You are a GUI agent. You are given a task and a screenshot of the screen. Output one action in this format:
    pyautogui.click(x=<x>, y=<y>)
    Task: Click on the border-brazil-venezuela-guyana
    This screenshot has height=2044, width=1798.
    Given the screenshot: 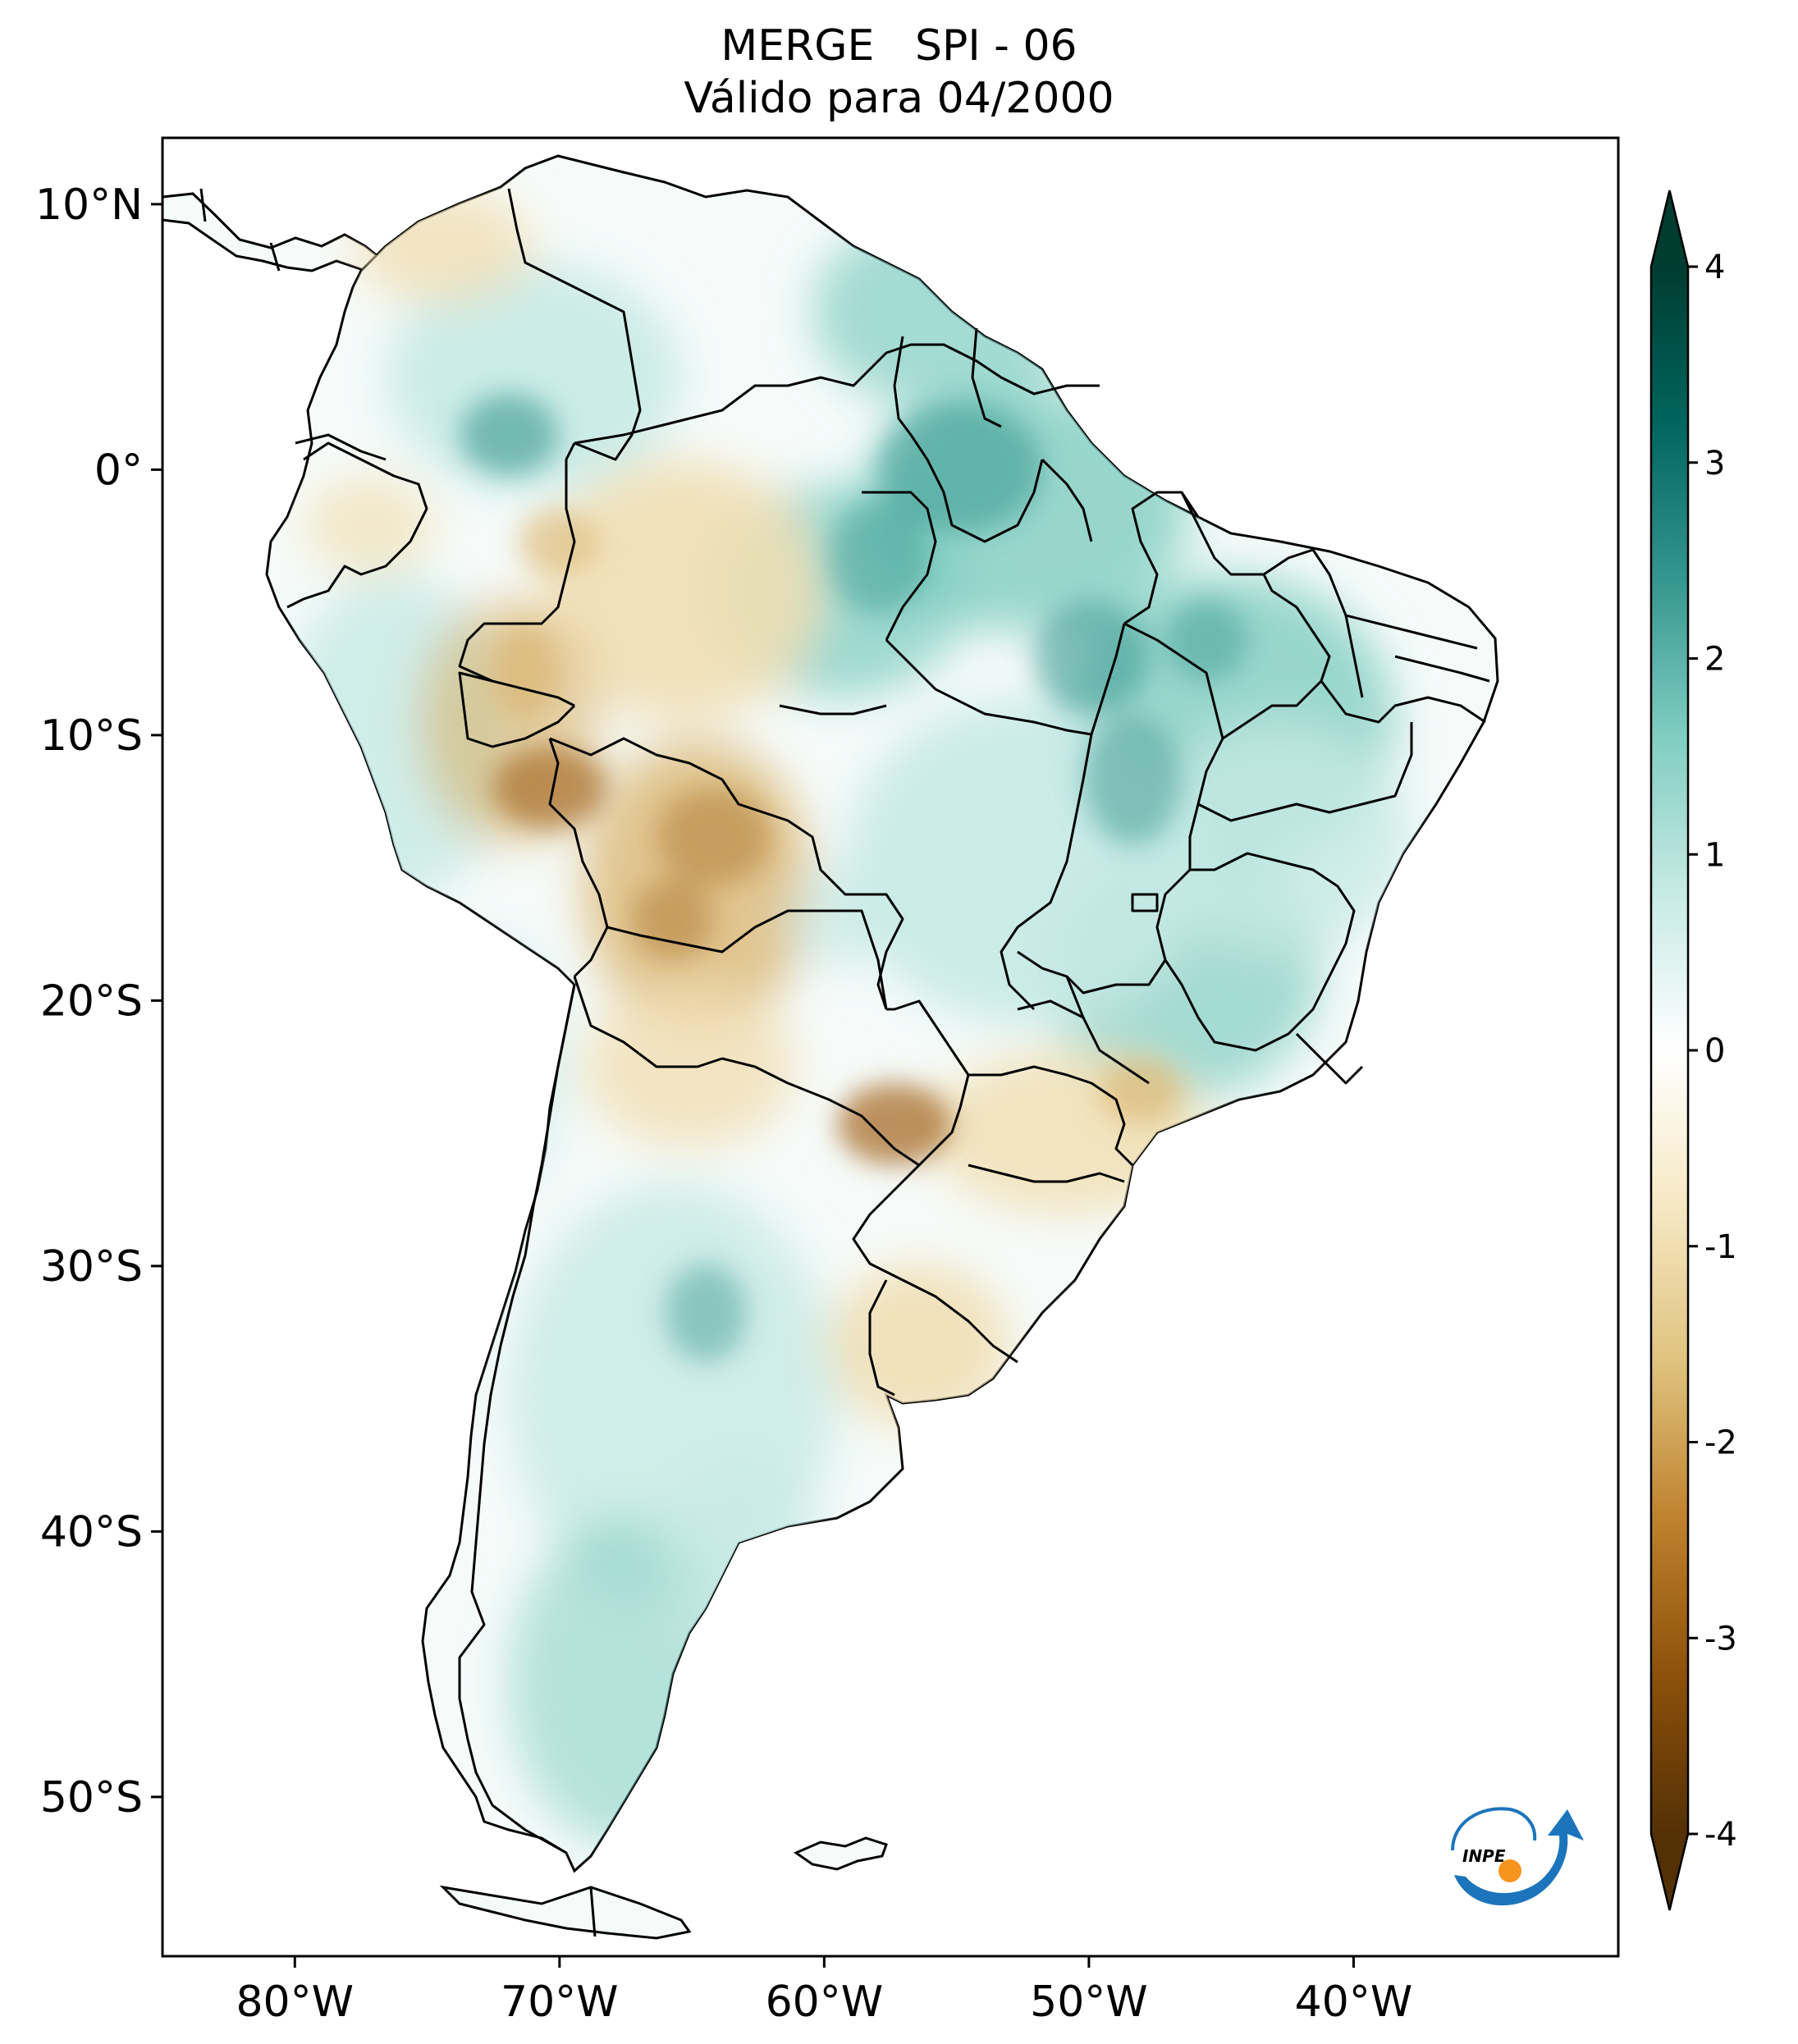 What is the action you would take?
    pyautogui.click(x=837, y=394)
    